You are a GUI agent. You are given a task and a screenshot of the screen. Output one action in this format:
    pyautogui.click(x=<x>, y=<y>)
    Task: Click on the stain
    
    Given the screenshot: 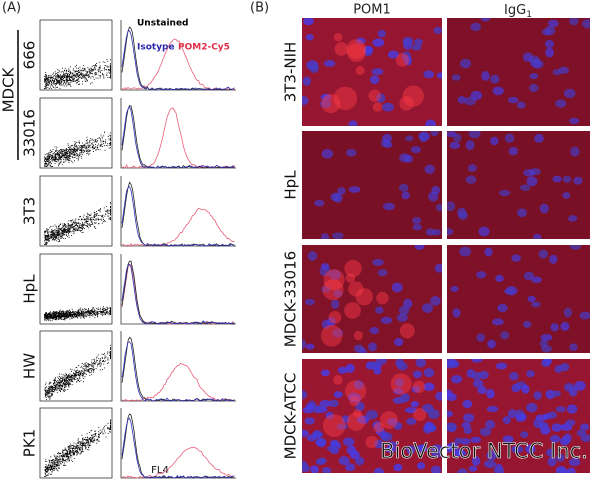 What is the action you would take?
    pyautogui.click(x=350, y=278)
    